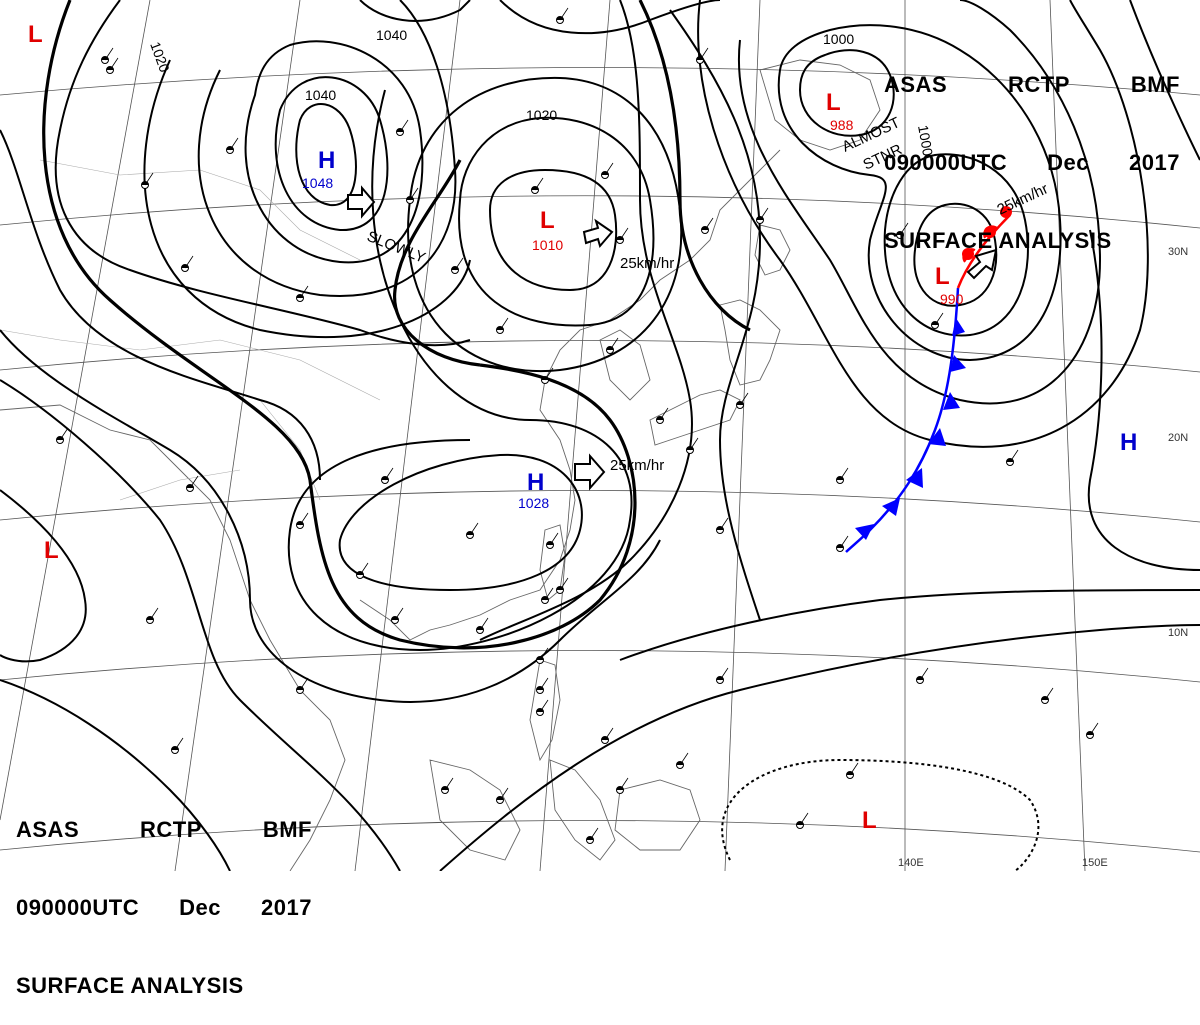 This screenshot has height=1025, width=1200. Describe the element at coordinates (1095, 863) in the screenshot. I see `lon-label: 150E` at that location.